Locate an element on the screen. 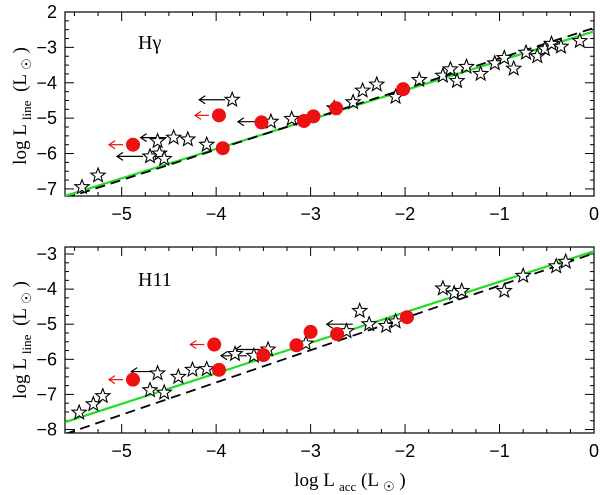 This screenshot has height=495, width=600. x-axis-title: log L acc (L ☉ ) is located at coordinates (349, 482).